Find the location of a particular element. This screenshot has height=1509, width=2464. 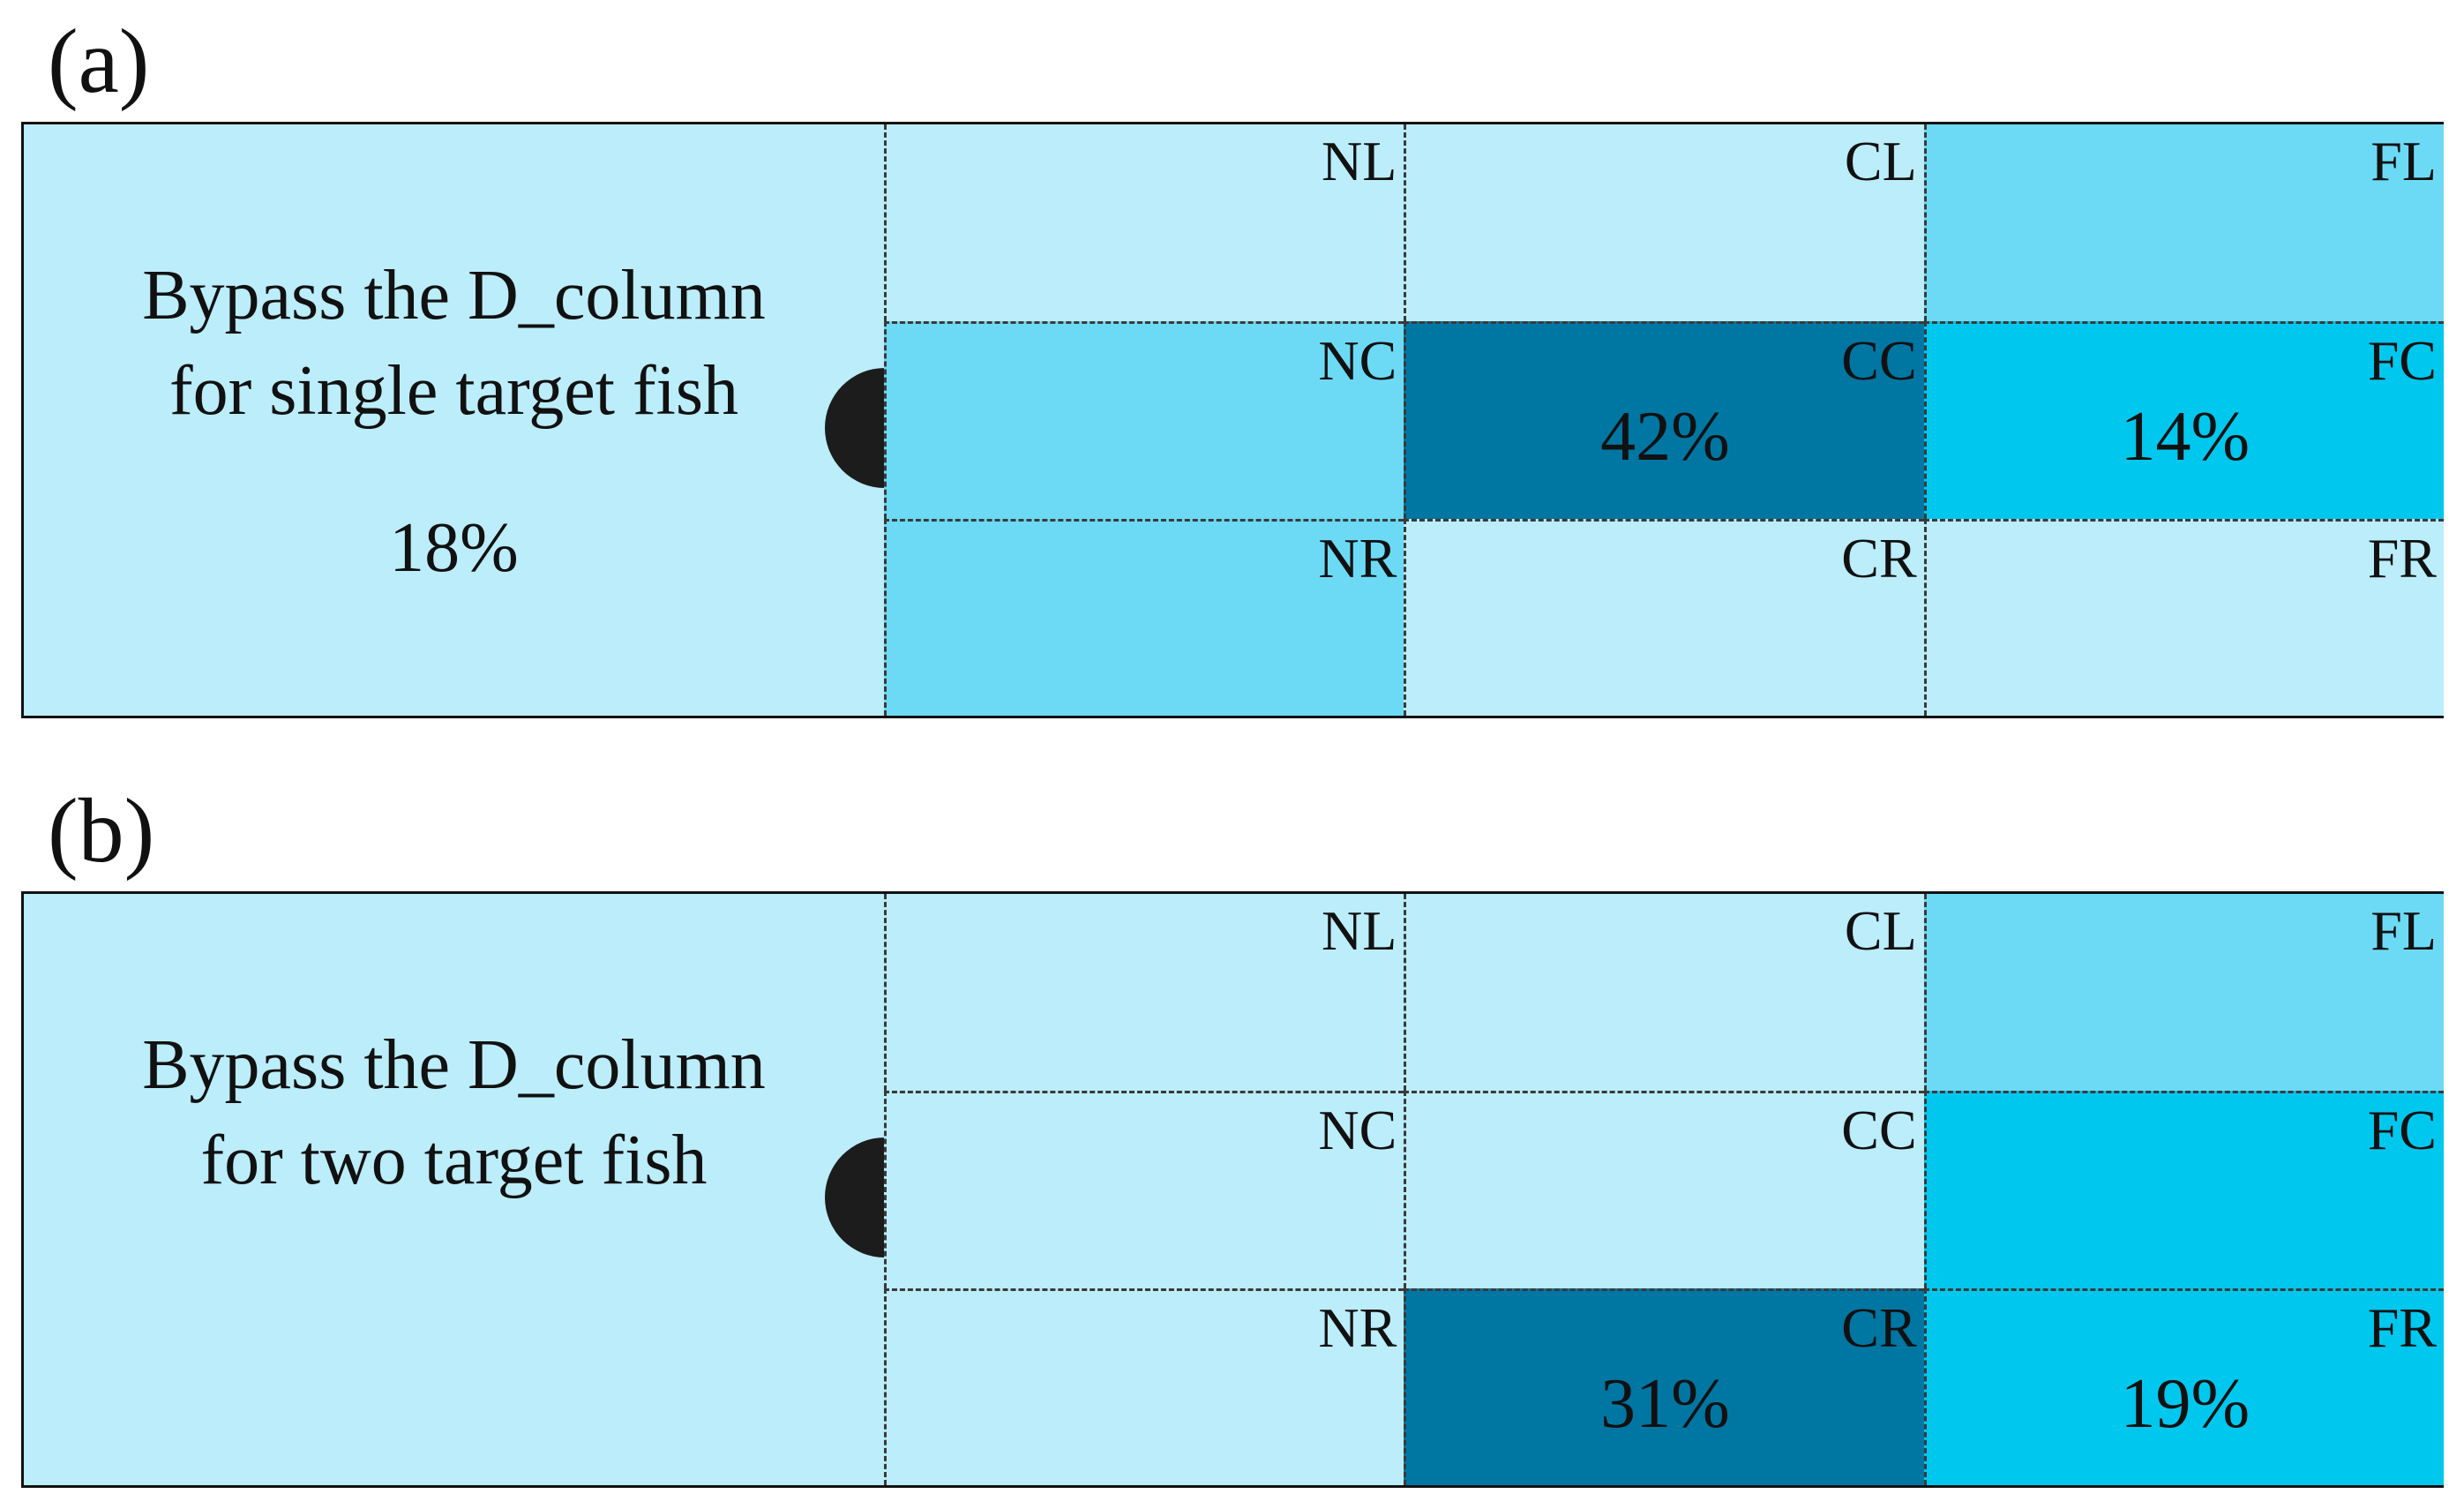

bypass-region: Bypass the D_column for two target fish is located at coordinates (454, 1189).